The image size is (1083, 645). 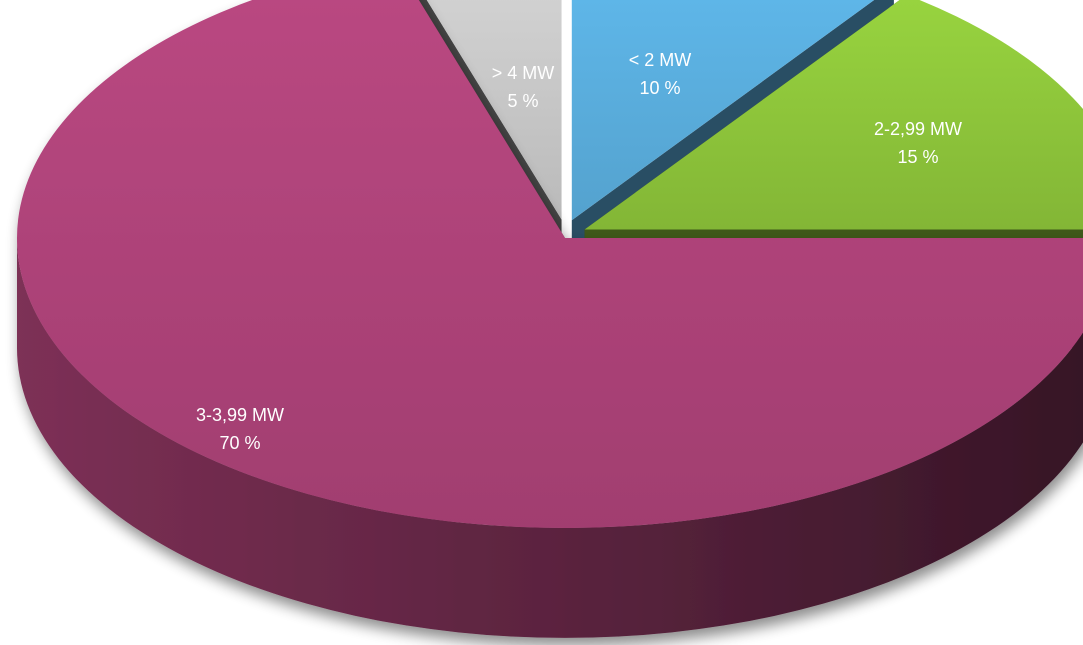 What do you see at coordinates (240, 415) in the screenshot?
I see `slice-label: 3-3,99 MW` at bounding box center [240, 415].